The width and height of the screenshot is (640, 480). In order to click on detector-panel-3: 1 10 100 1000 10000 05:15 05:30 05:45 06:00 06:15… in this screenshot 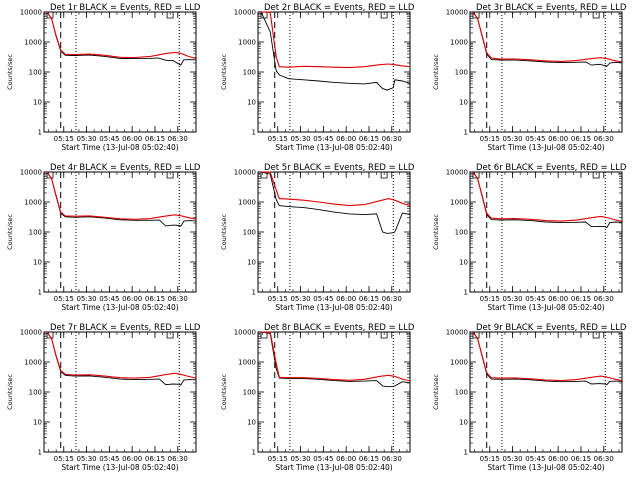, I will do `click(529, 77)`.